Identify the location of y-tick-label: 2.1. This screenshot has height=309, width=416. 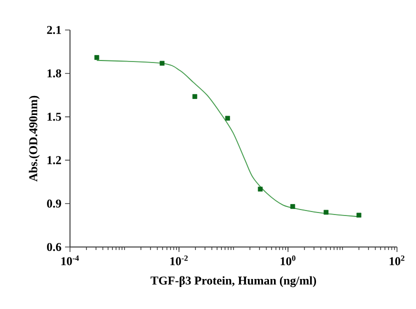
(54, 30).